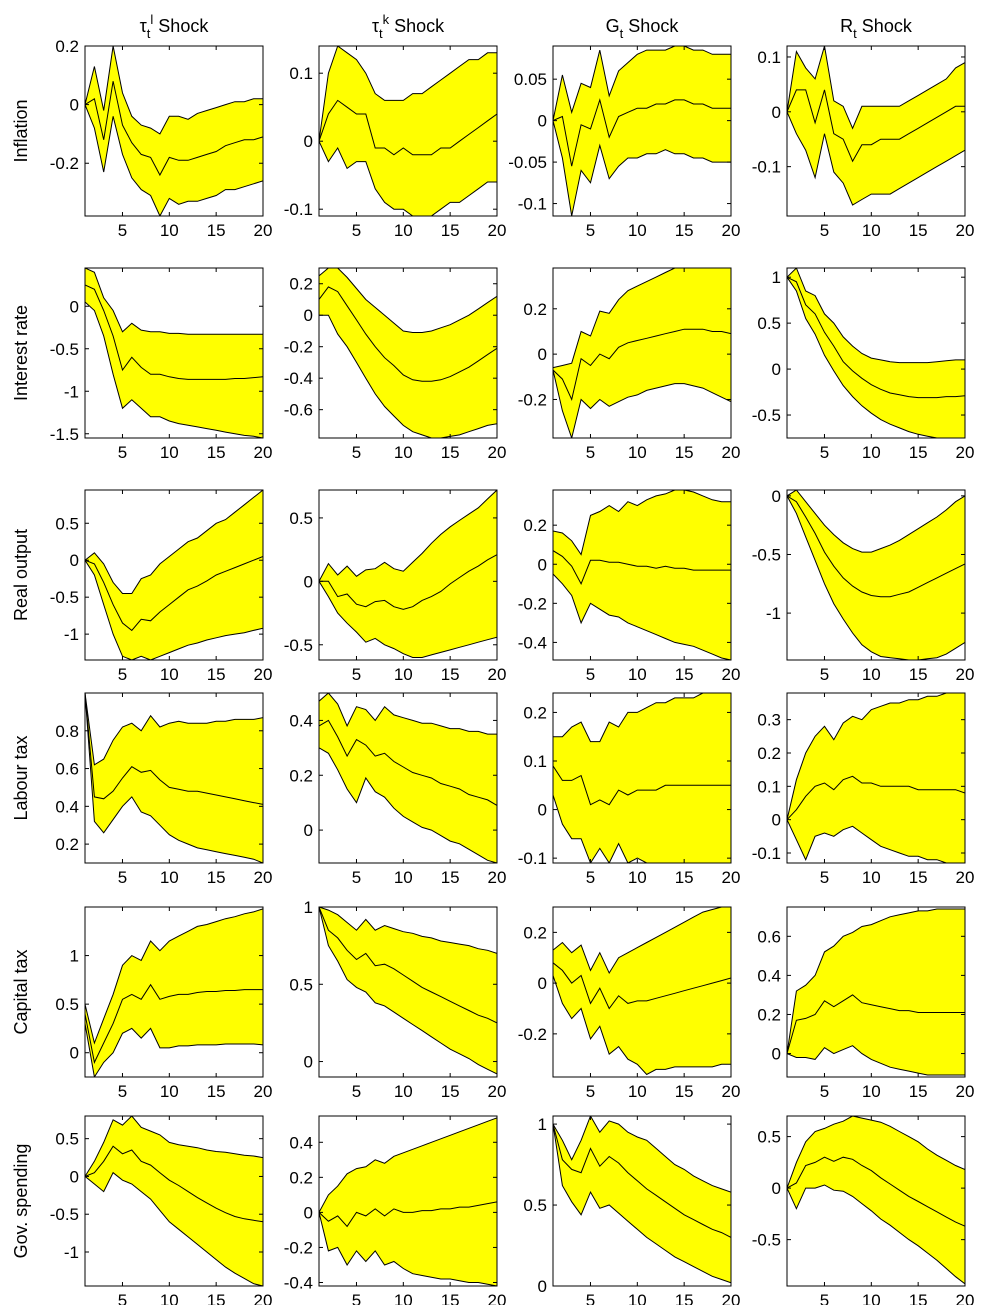 The height and width of the screenshot is (1305, 983). What do you see at coordinates (71, 634) in the screenshot?
I see `y-tick-label: -1` at bounding box center [71, 634].